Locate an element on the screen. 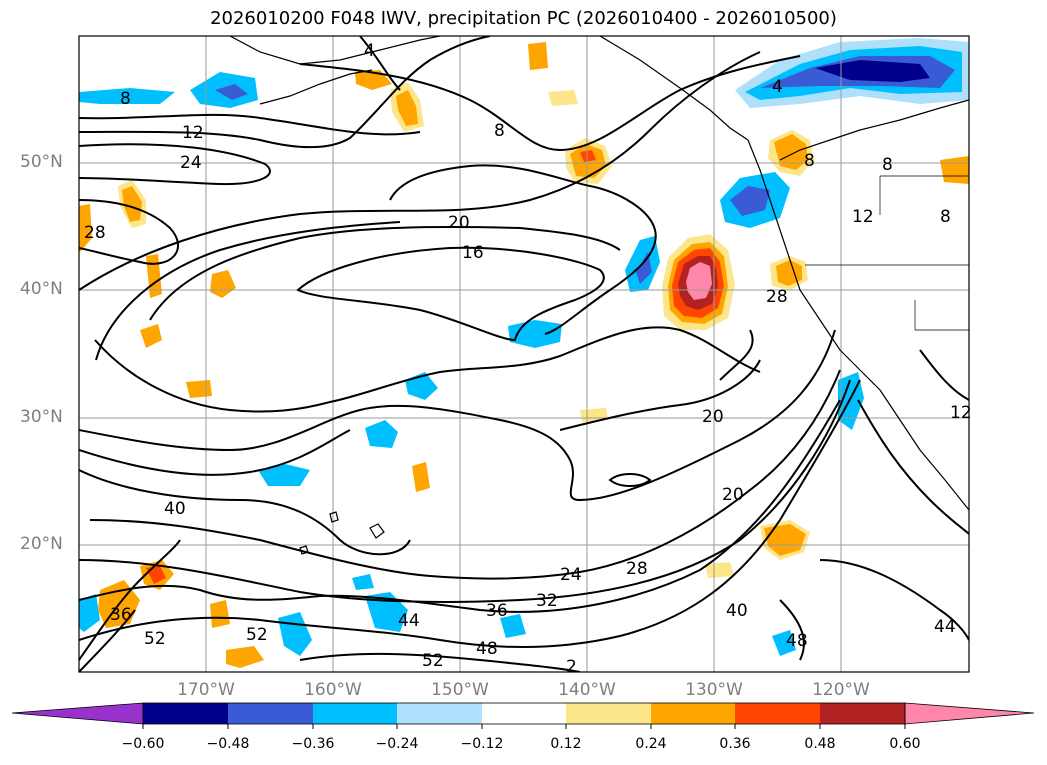 The image size is (1047, 765). lat-label: 50°N is located at coordinates (41, 162).